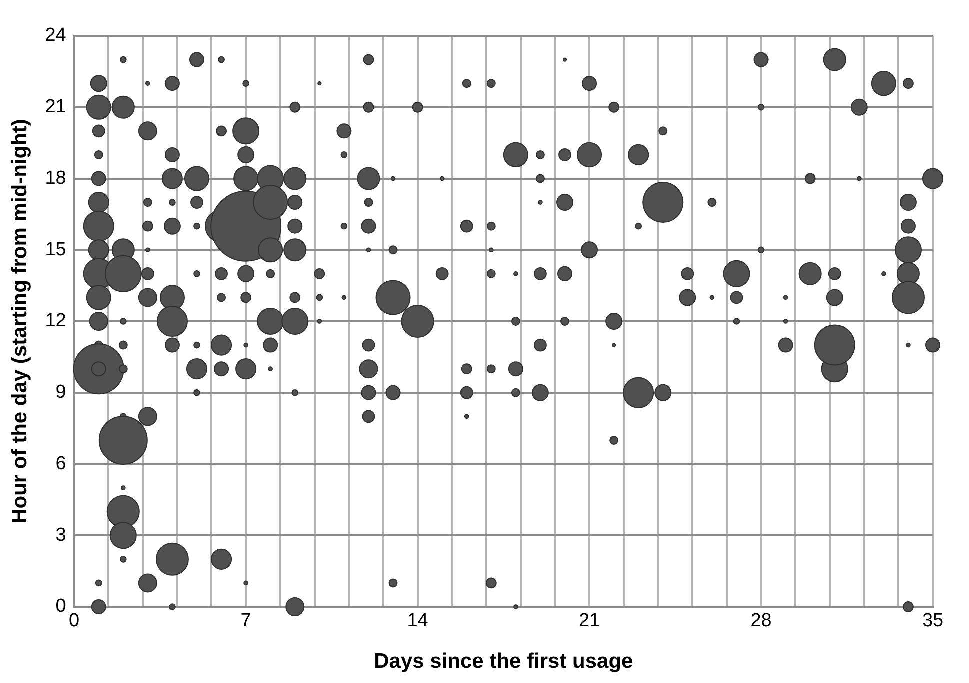  Describe the element at coordinates (61, 535) in the screenshot. I see `y-tick-label: 3` at that location.